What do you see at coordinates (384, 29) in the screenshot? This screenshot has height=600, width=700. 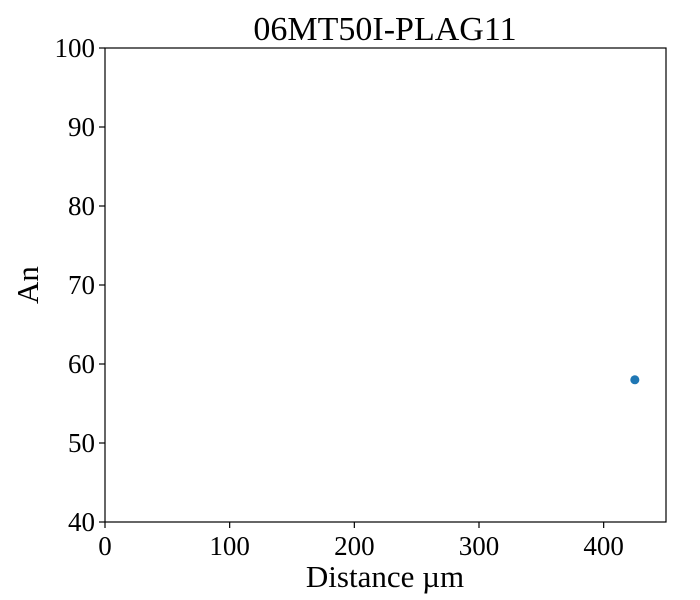 I see `chart-title: 06MT50I-PLAG11` at bounding box center [384, 29].